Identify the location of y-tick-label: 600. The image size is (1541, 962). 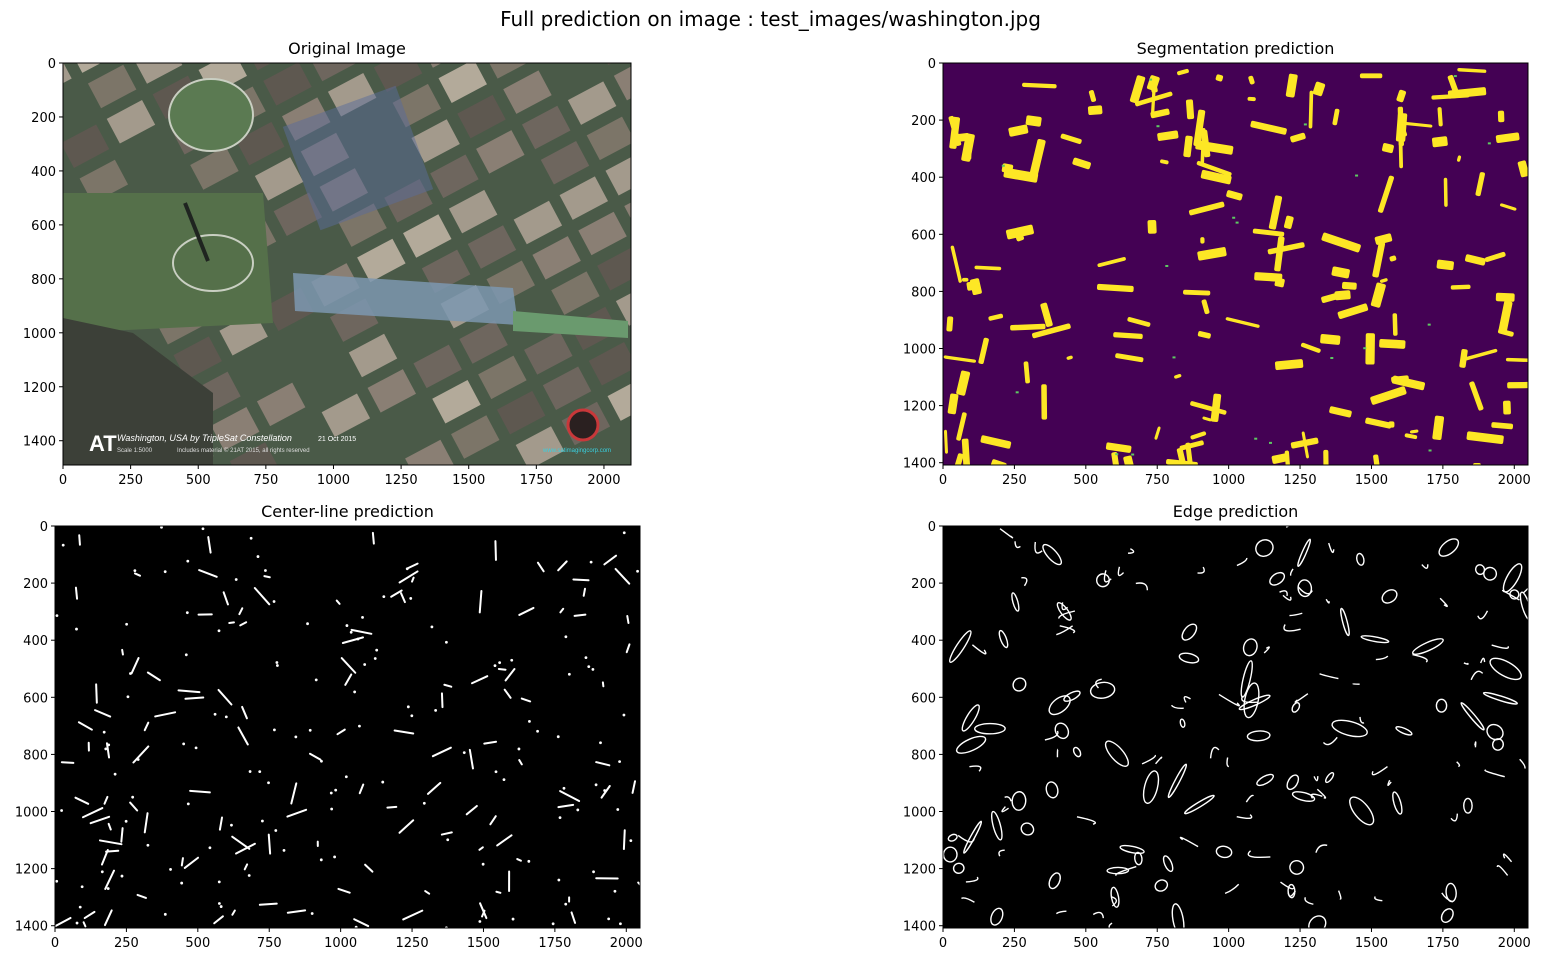
(923, 698).